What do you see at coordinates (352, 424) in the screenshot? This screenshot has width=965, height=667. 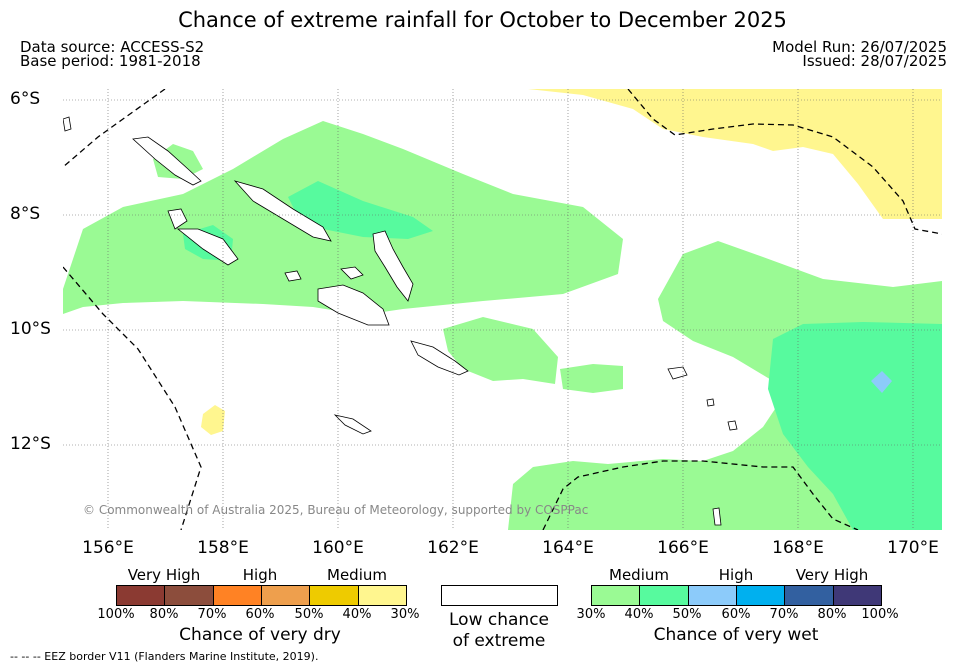 I see `rennell-island` at bounding box center [352, 424].